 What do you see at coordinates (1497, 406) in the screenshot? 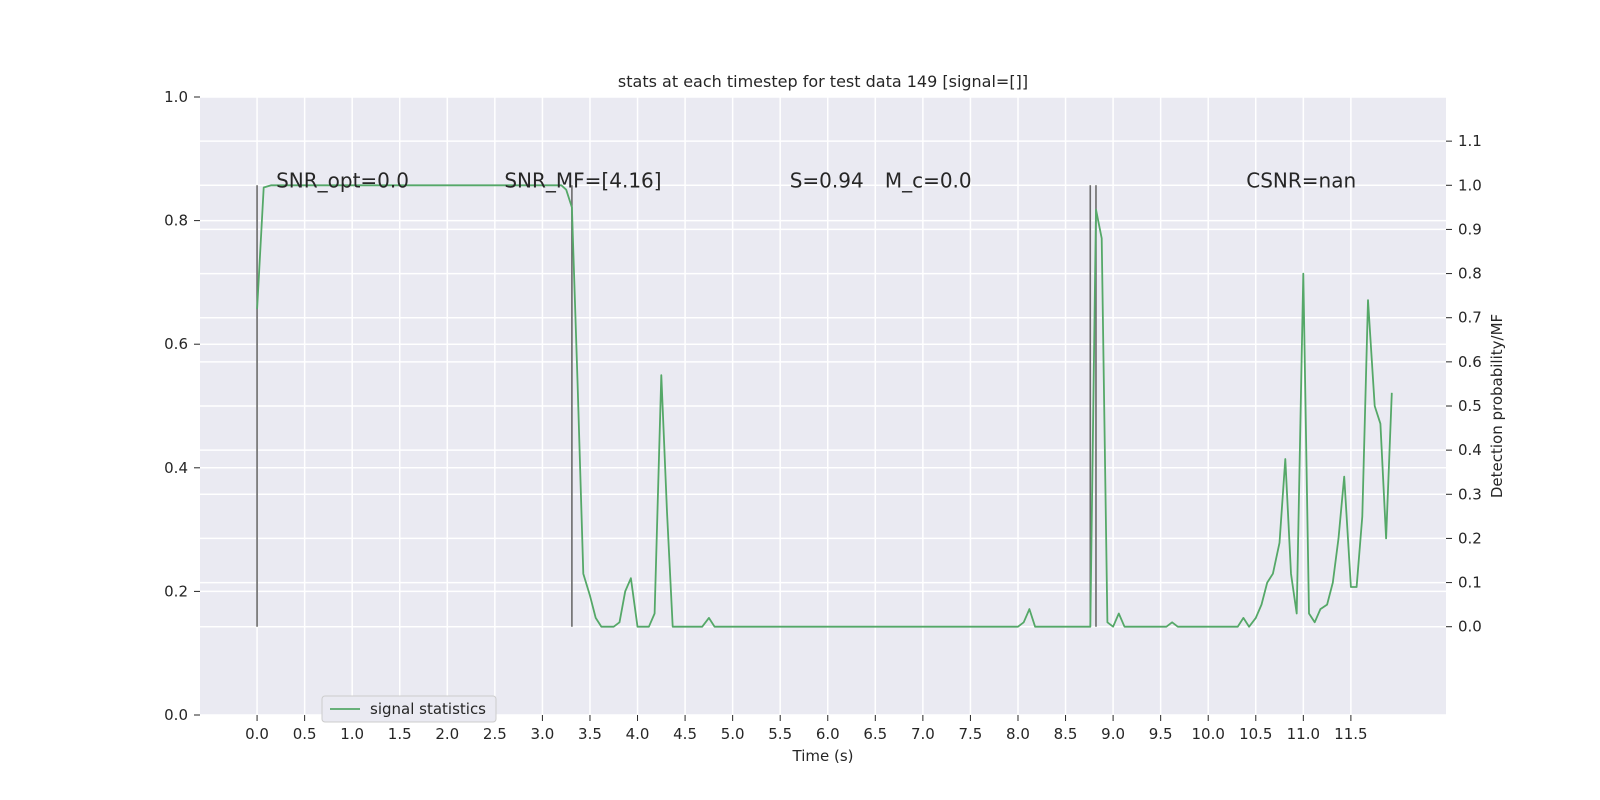
I see `y2-axis-label: Detection probability/MF` at bounding box center [1497, 406].